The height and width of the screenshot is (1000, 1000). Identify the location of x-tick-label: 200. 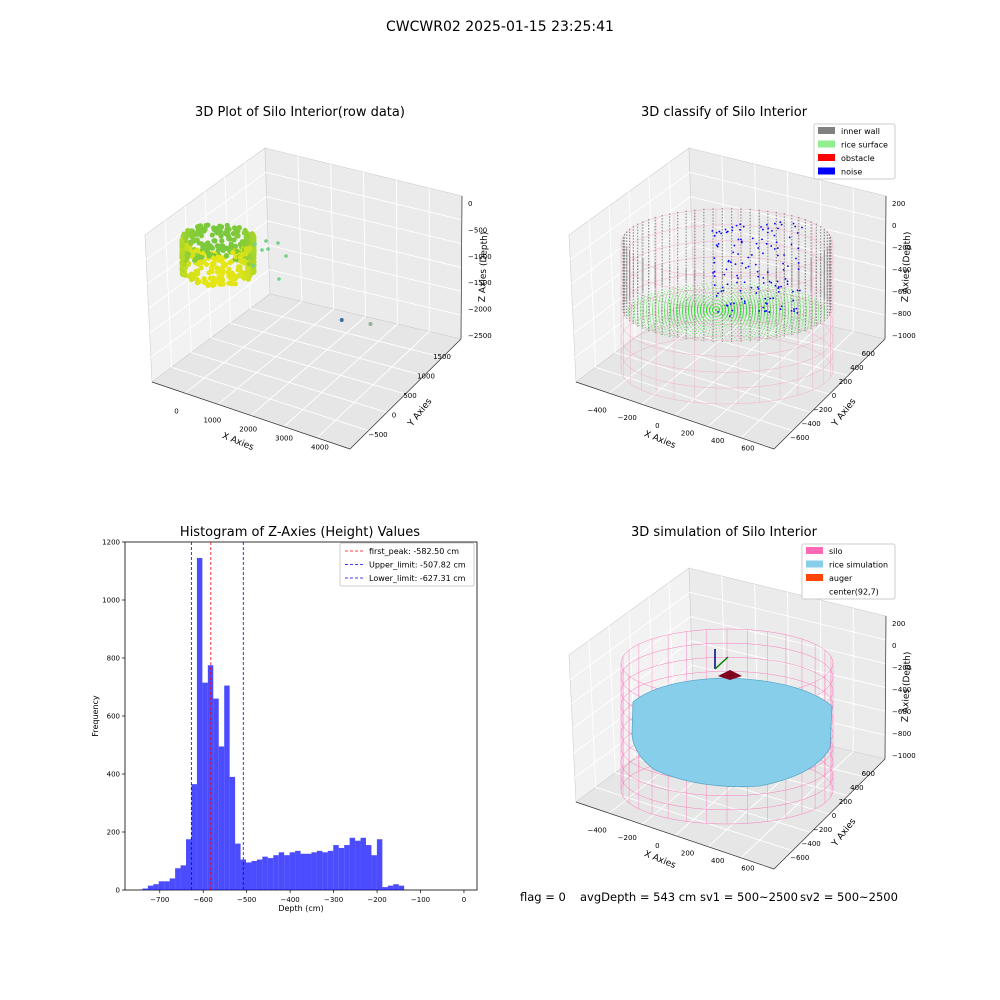
(687, 853).